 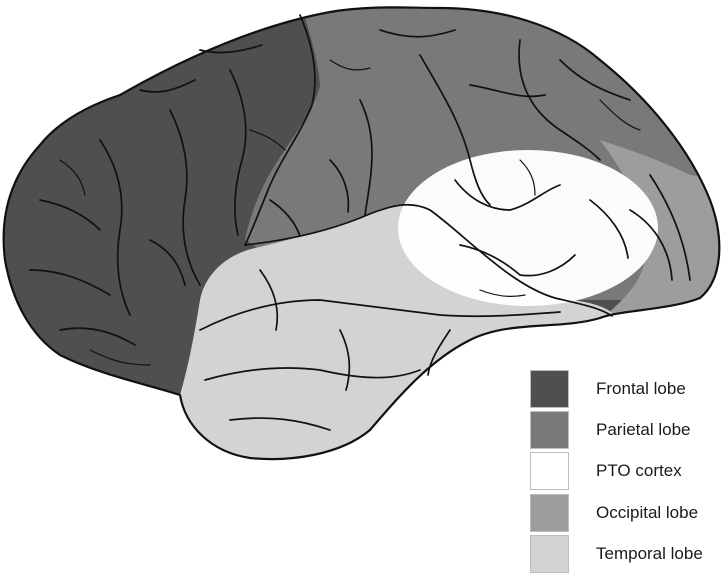 I want to click on legend-label-frontal-lobe: Frontal lobe, so click(x=641, y=388).